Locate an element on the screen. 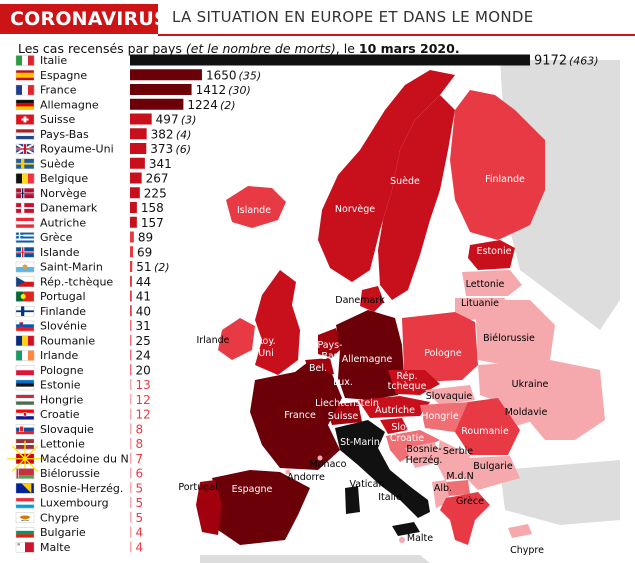  region-cyprus is located at coordinates (520, 531).